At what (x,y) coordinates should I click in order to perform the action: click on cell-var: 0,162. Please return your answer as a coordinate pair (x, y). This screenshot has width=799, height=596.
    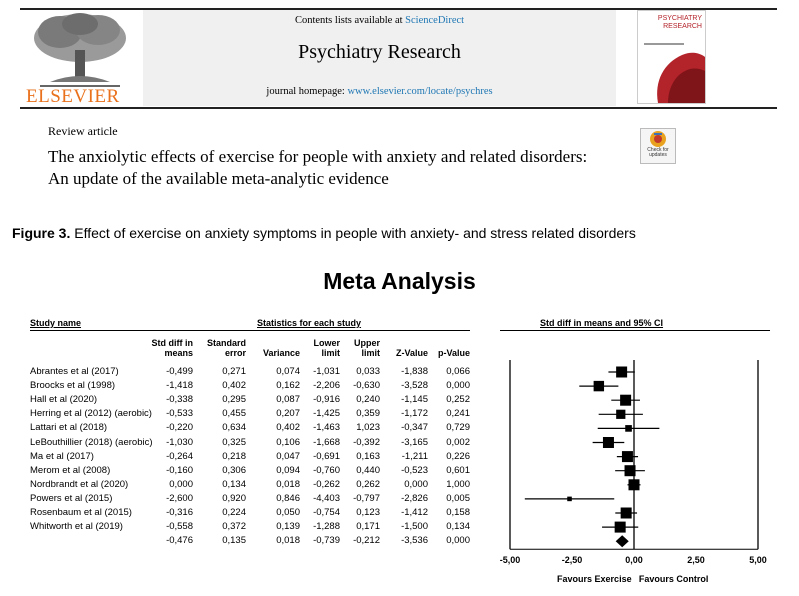
    Looking at the image, I should click on (288, 386).